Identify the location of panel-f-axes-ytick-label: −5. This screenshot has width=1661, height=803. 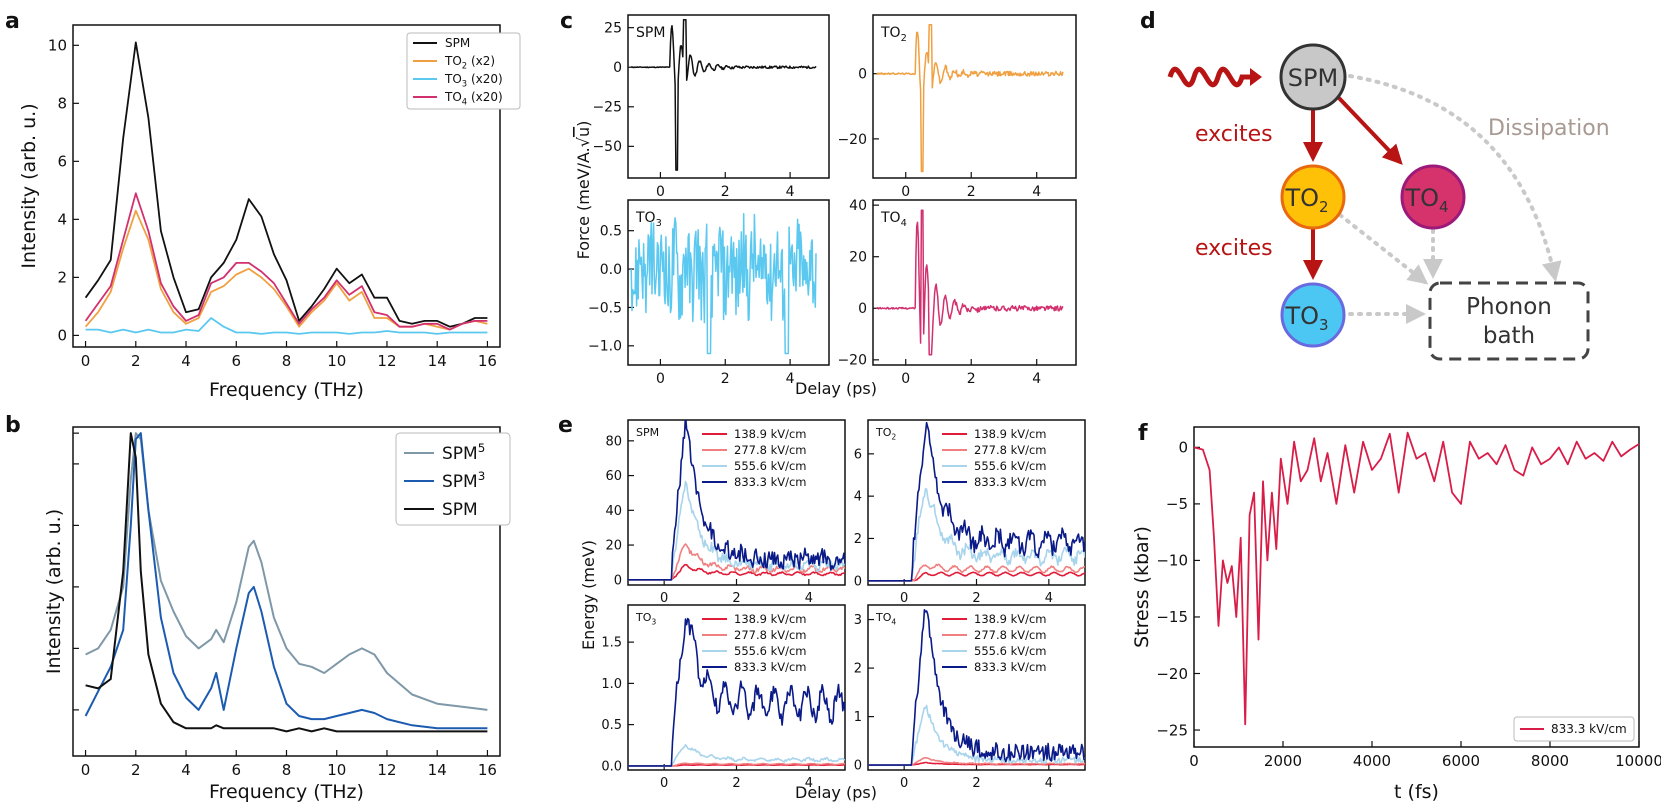
(1177, 504).